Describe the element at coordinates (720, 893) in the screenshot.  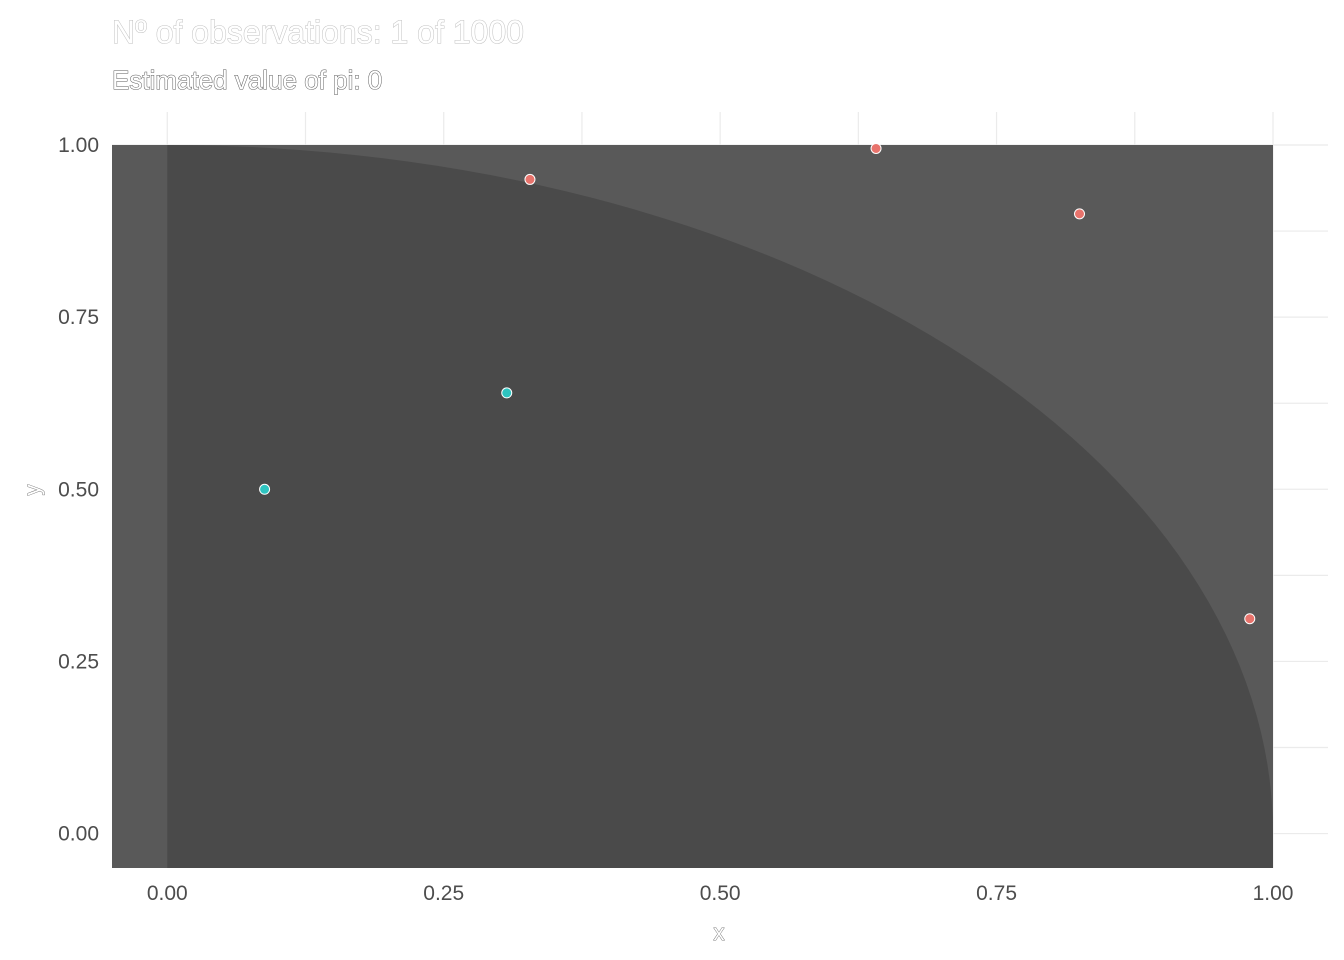
I see `x-tick-label: 0.50` at that location.